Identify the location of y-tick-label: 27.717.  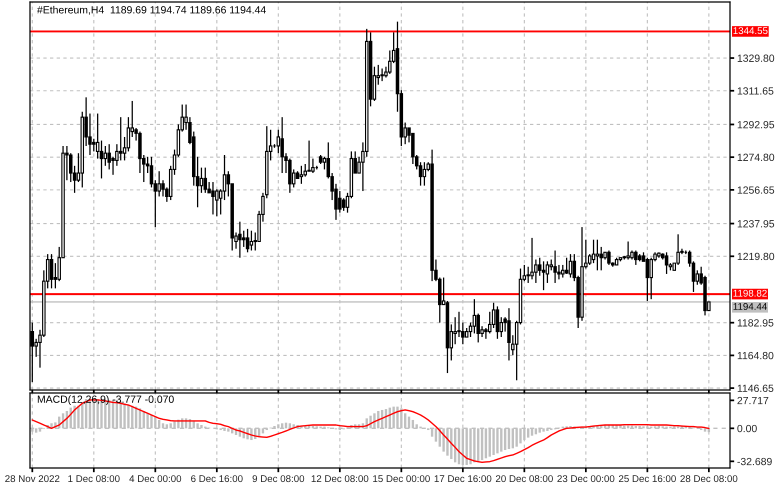
(752, 400).